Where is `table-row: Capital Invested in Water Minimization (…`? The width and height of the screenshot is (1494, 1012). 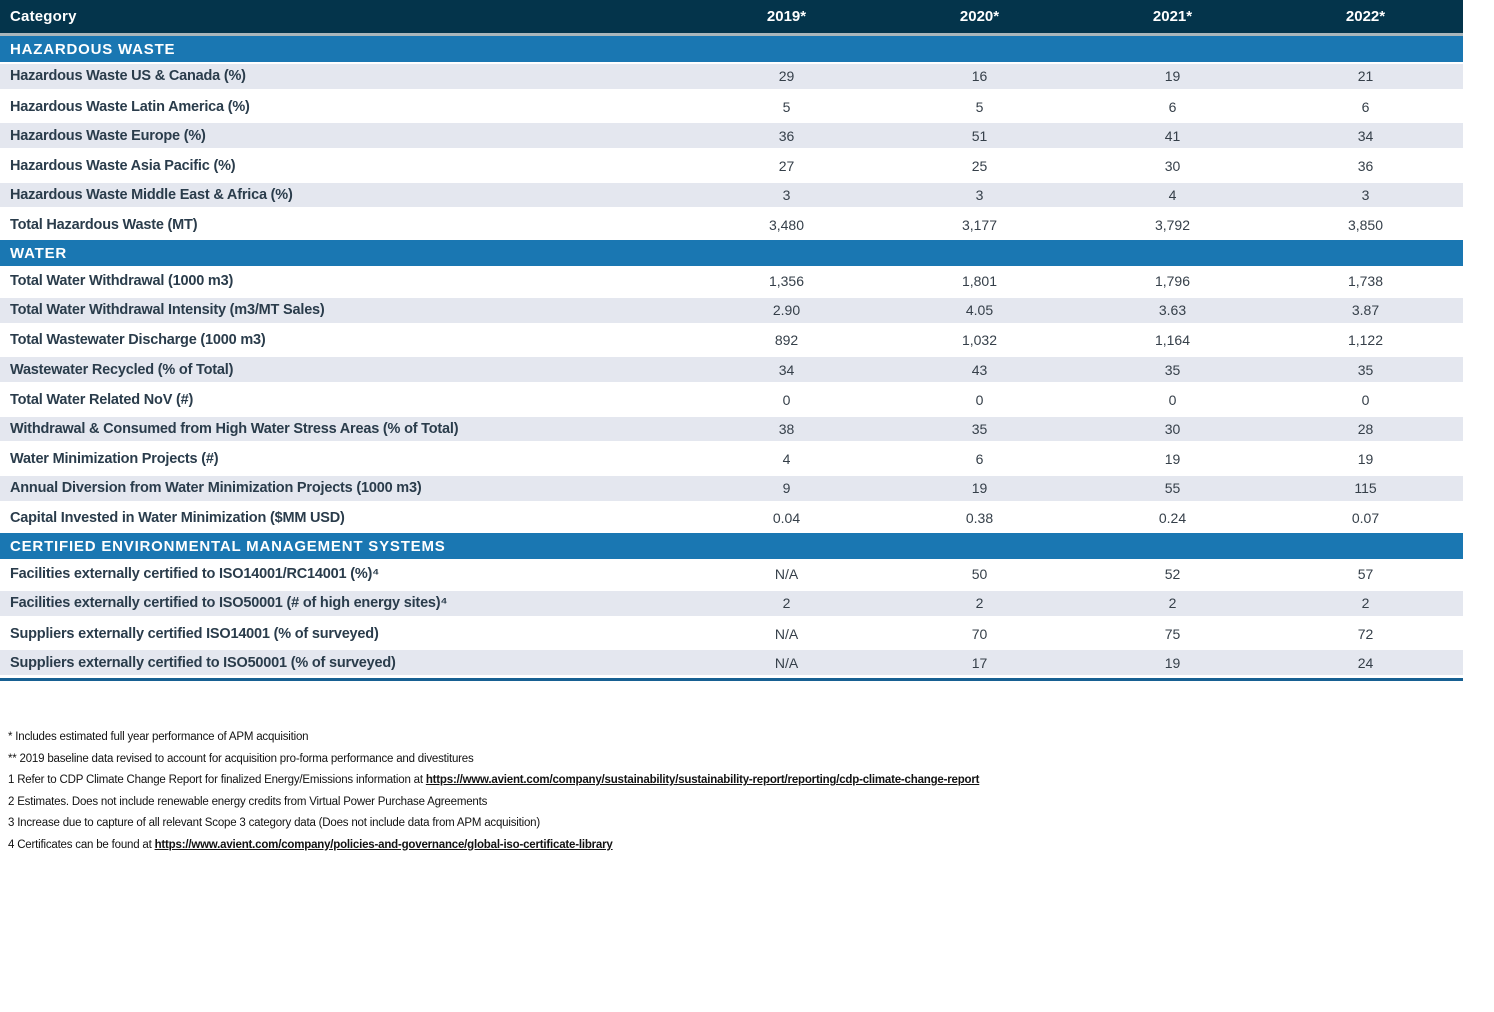 table-row: Capital Invested in Water Minimization (… is located at coordinates (731, 518).